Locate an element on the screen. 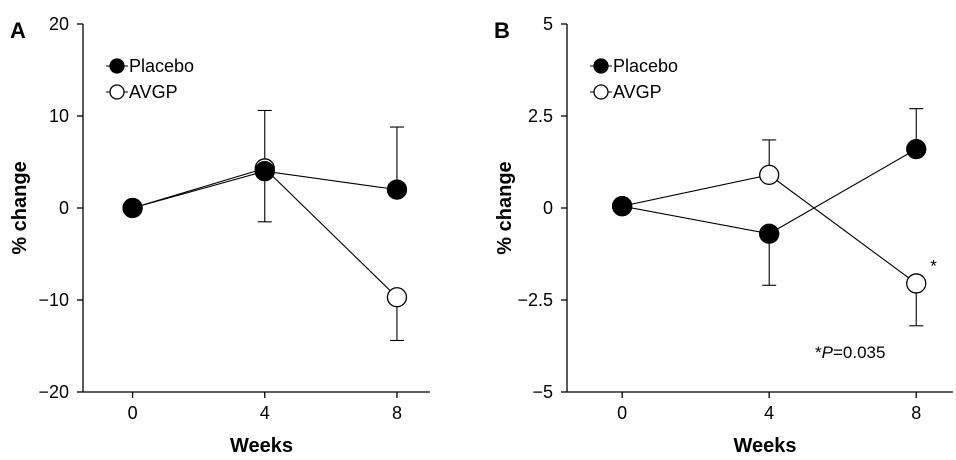 Image resolution: width=956 pixels, height=460 pixels. y-tick-label: 20 is located at coordinates (59, 24).